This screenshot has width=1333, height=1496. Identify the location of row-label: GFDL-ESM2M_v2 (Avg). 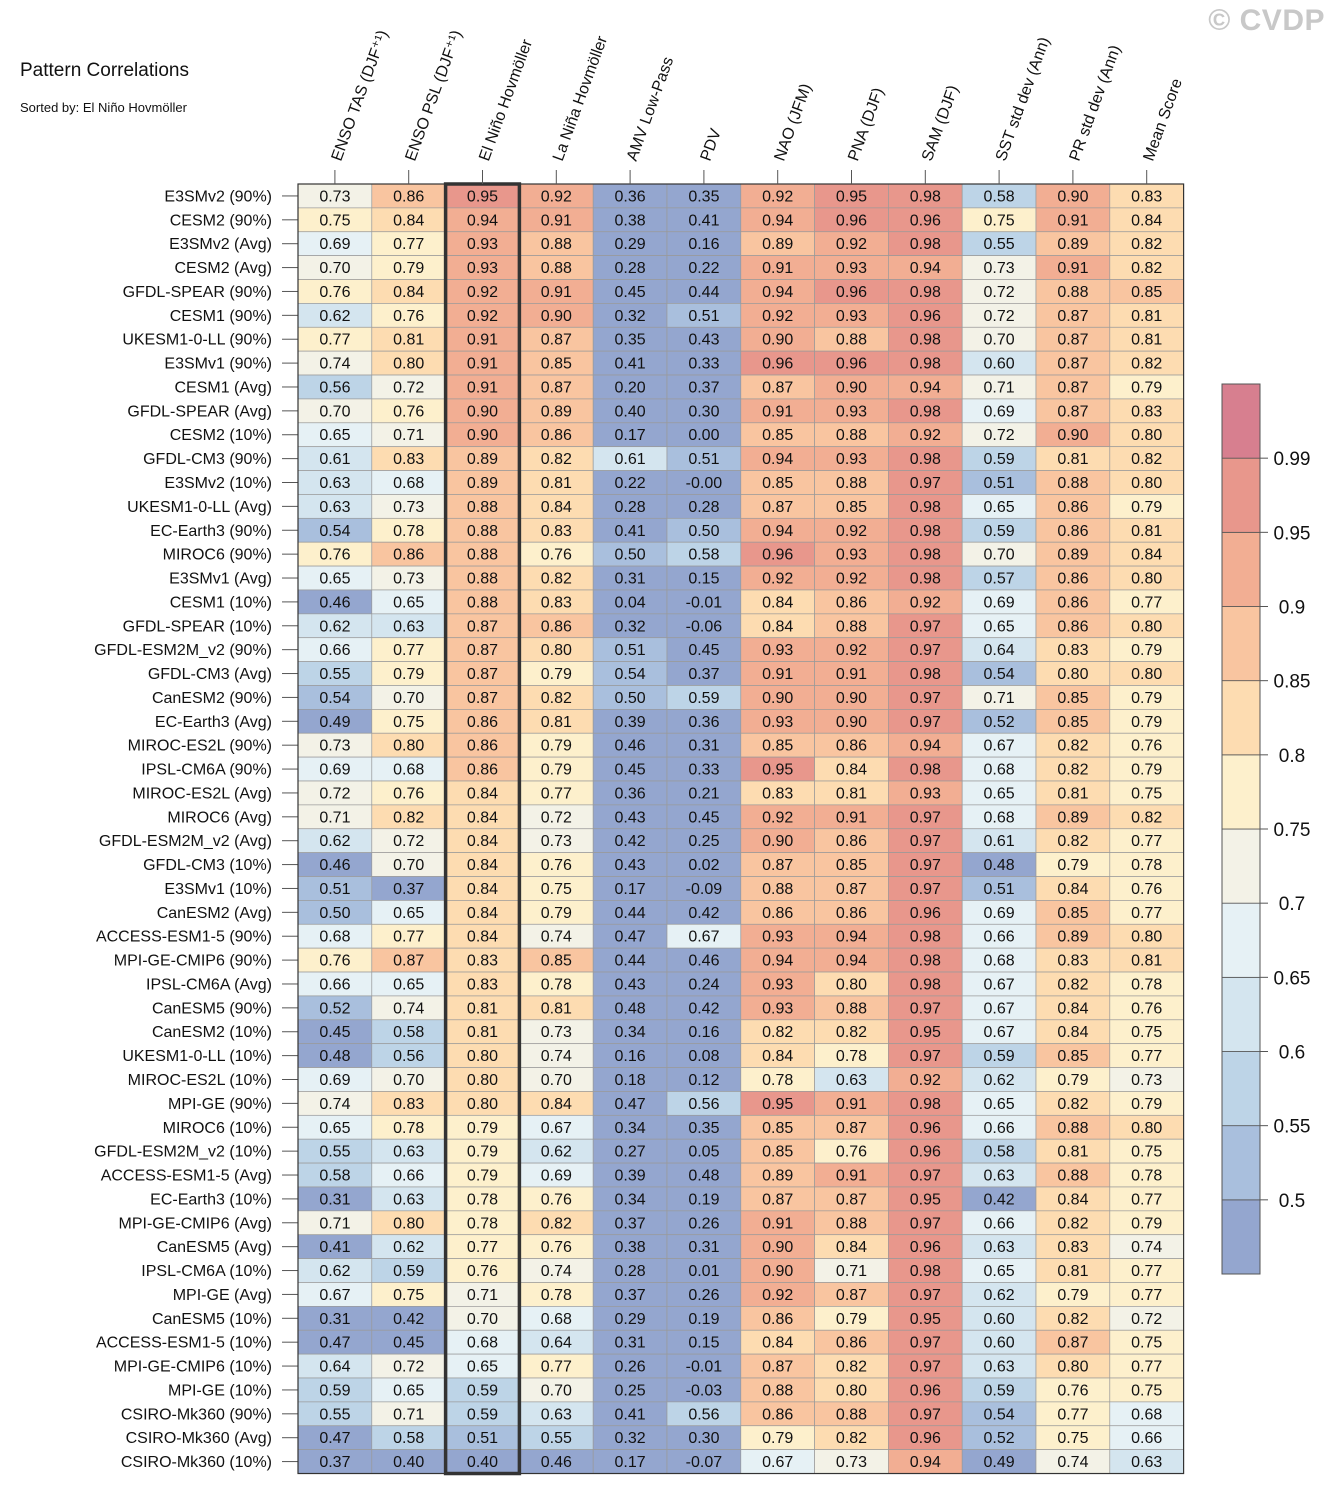
(185, 841).